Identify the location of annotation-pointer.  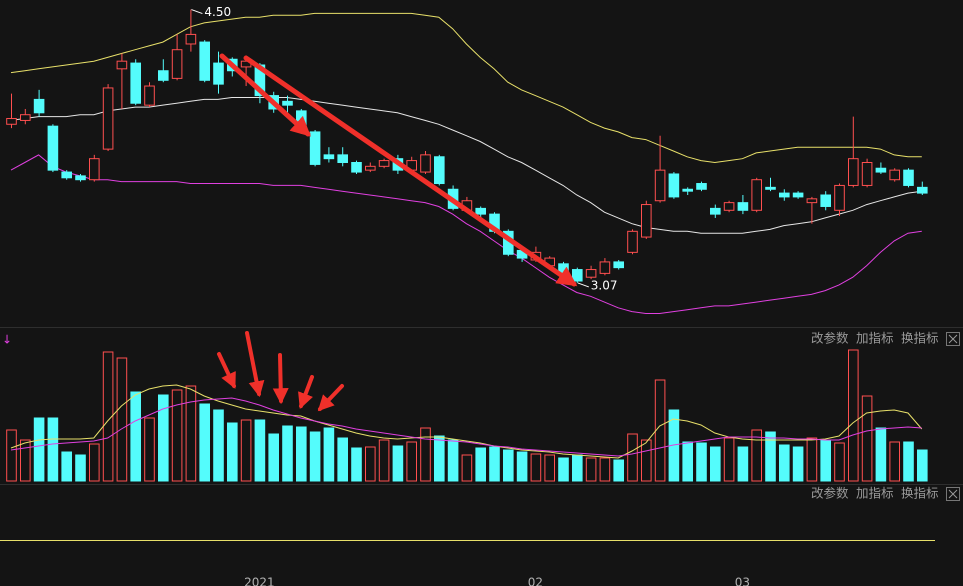
(583, 285).